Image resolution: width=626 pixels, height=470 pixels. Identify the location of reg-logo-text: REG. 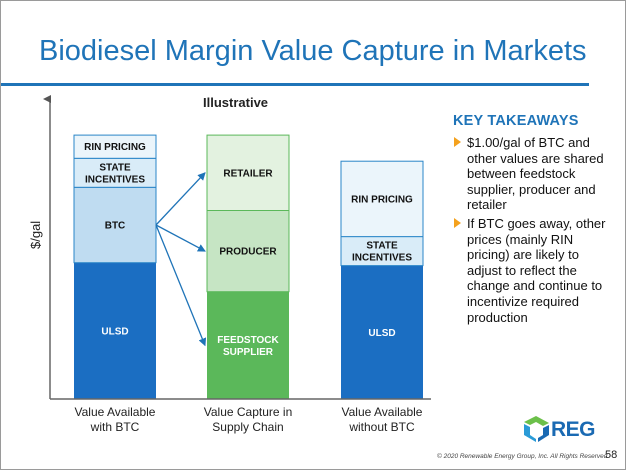
(573, 429).